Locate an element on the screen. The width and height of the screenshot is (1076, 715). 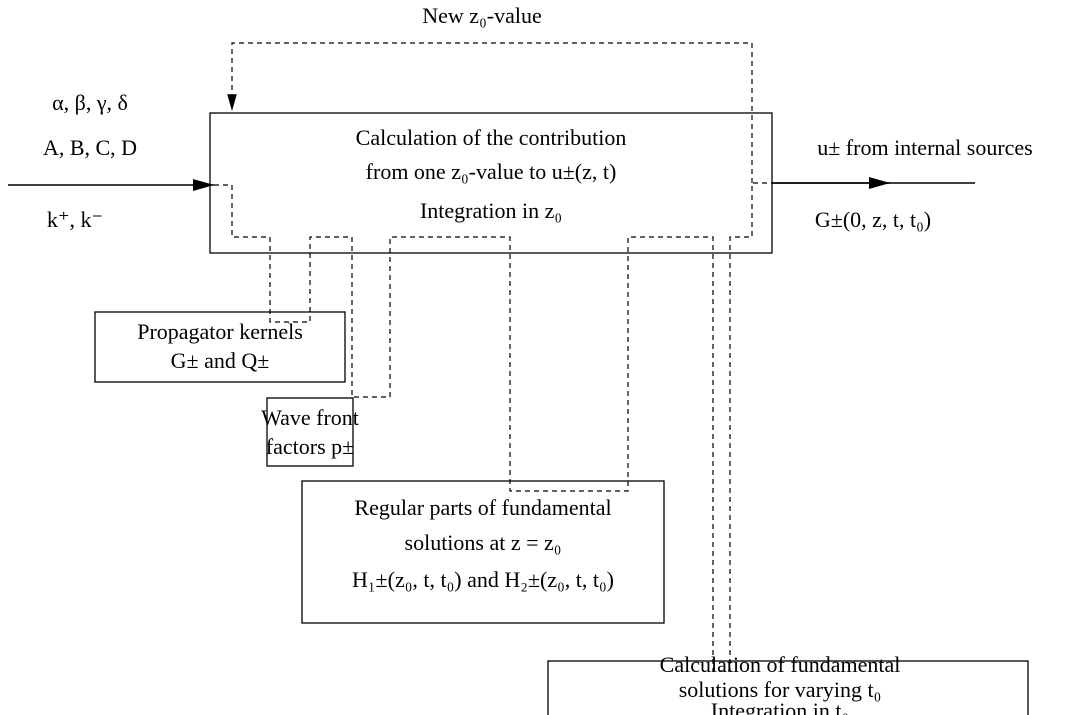
input-label: α, β, γ, δ is located at coordinates (90, 102).